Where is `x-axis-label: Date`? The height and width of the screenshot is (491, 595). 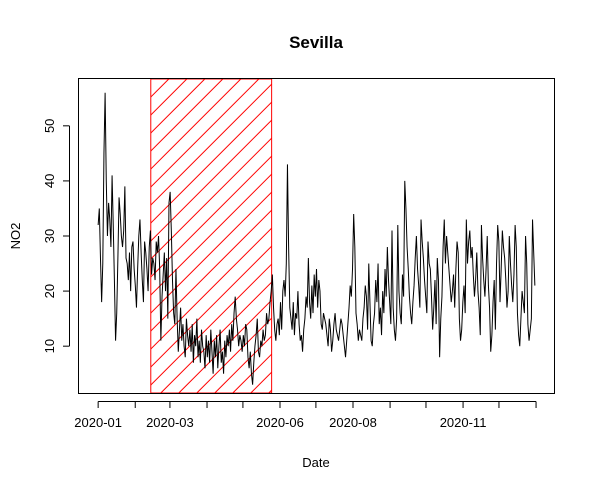 x-axis-label: Date is located at coordinates (315, 462).